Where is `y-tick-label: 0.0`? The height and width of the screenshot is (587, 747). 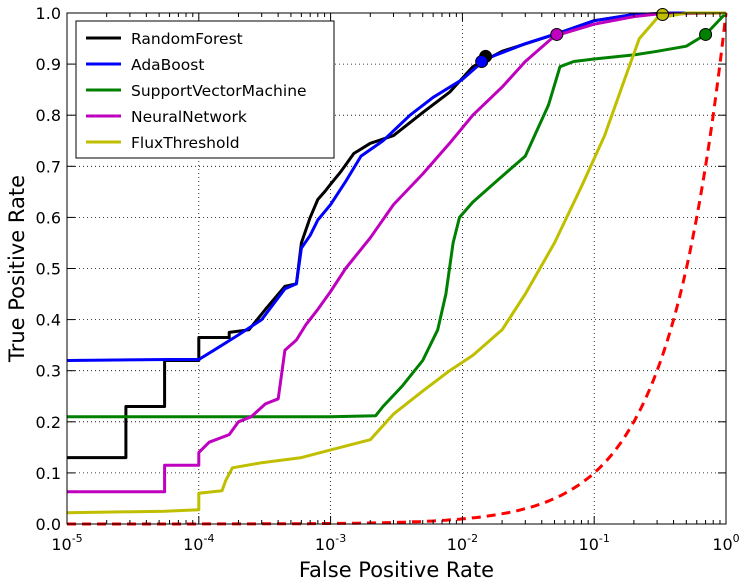
y-tick-label: 0.0 is located at coordinates (48, 524).